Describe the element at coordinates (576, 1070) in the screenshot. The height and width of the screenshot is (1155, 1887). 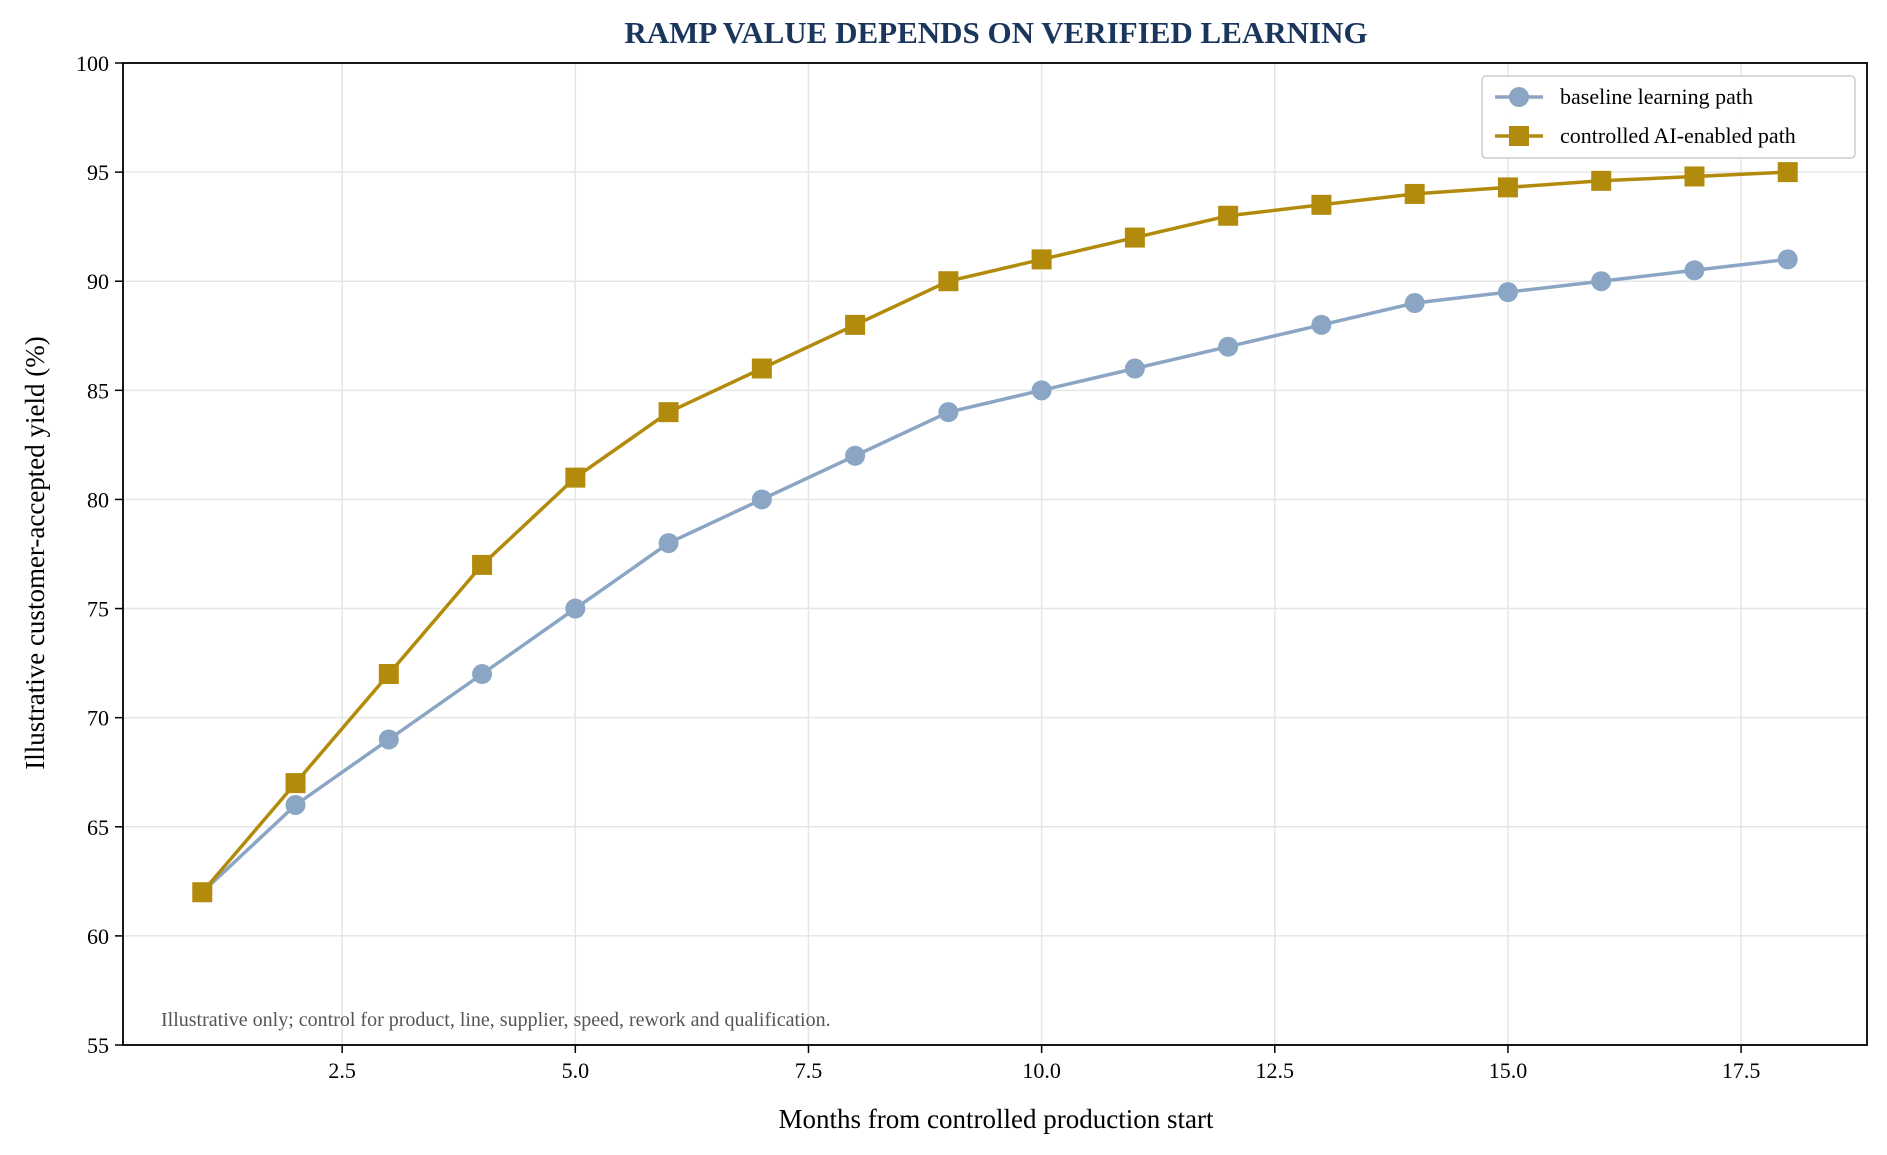
I see `x-tick-label: 5.0` at that location.